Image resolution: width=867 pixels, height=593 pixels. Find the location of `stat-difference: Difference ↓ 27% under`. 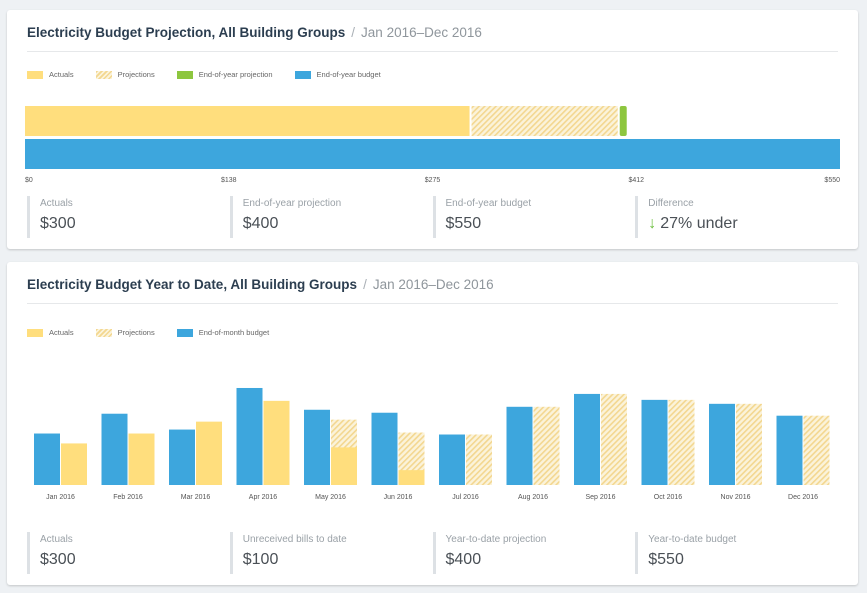

stat-difference: Difference ↓ 27% under is located at coordinates (730, 217).